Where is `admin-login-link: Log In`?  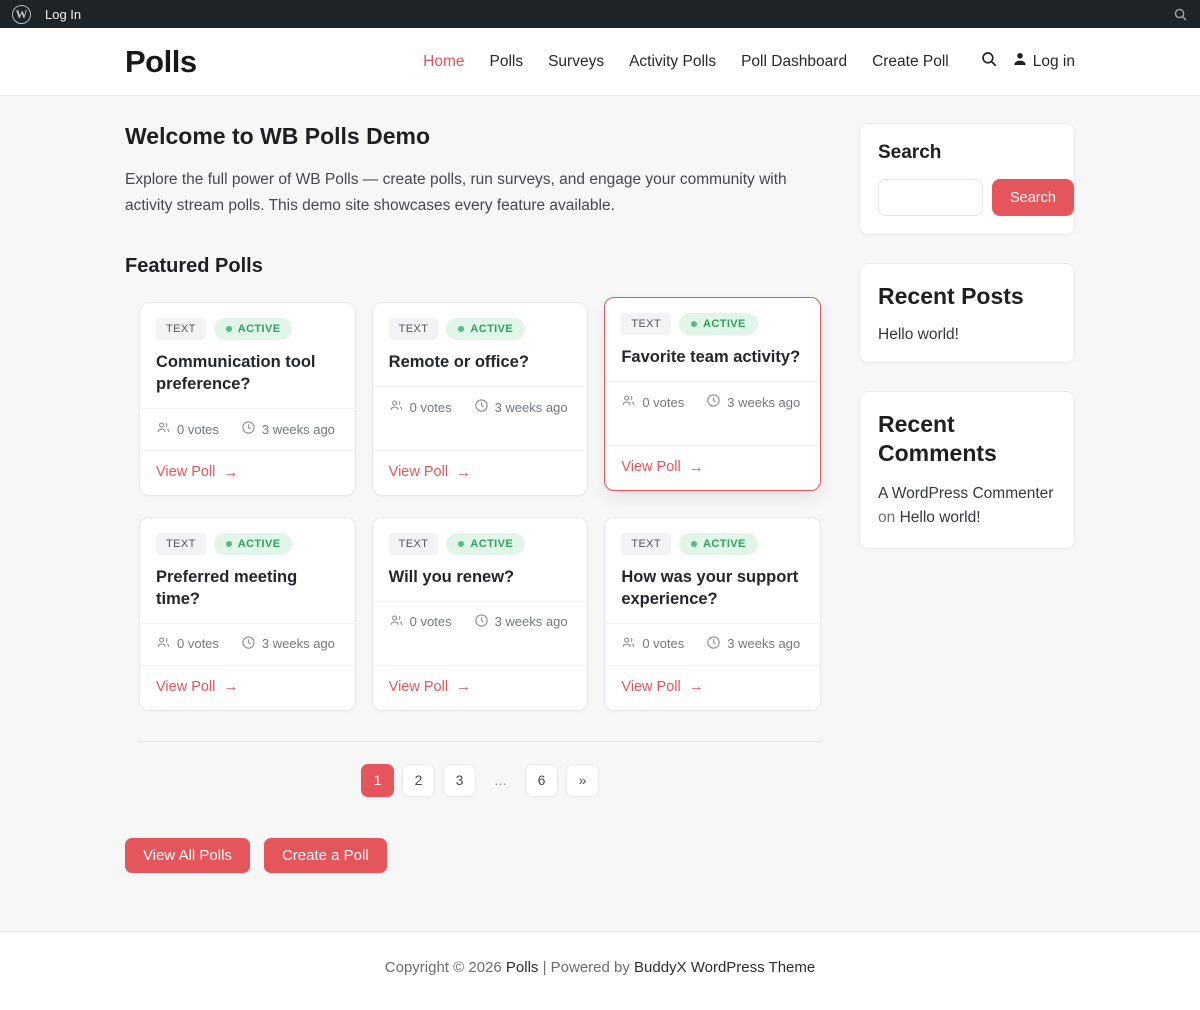 admin-login-link: Log In is located at coordinates (63, 14).